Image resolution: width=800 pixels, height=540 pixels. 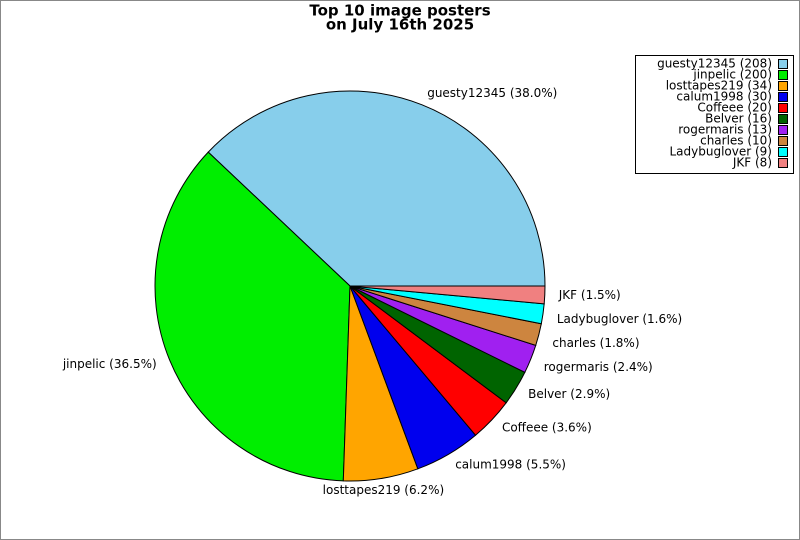 I want to click on legend-label: losttapes219 (34), so click(x=719, y=86).